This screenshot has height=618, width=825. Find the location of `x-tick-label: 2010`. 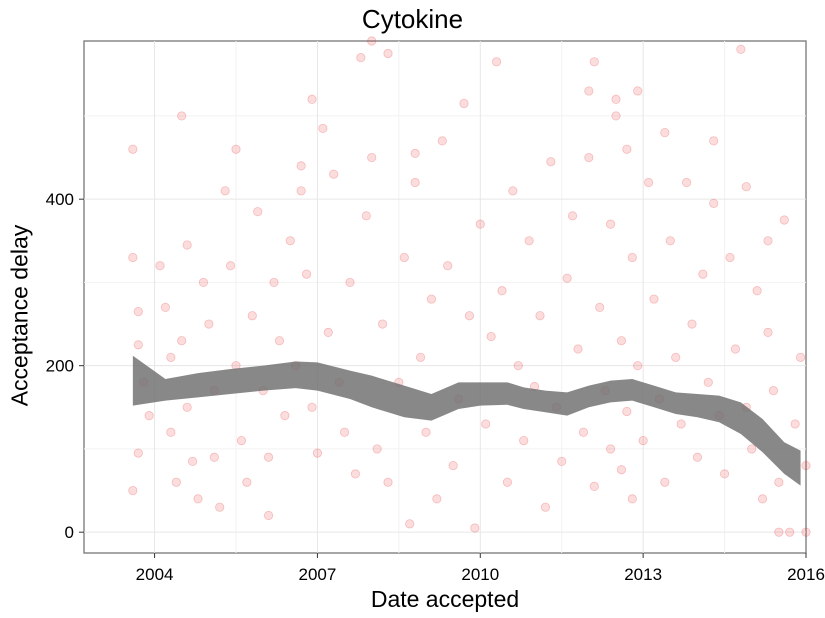

x-tick-label: 2010 is located at coordinates (480, 574).